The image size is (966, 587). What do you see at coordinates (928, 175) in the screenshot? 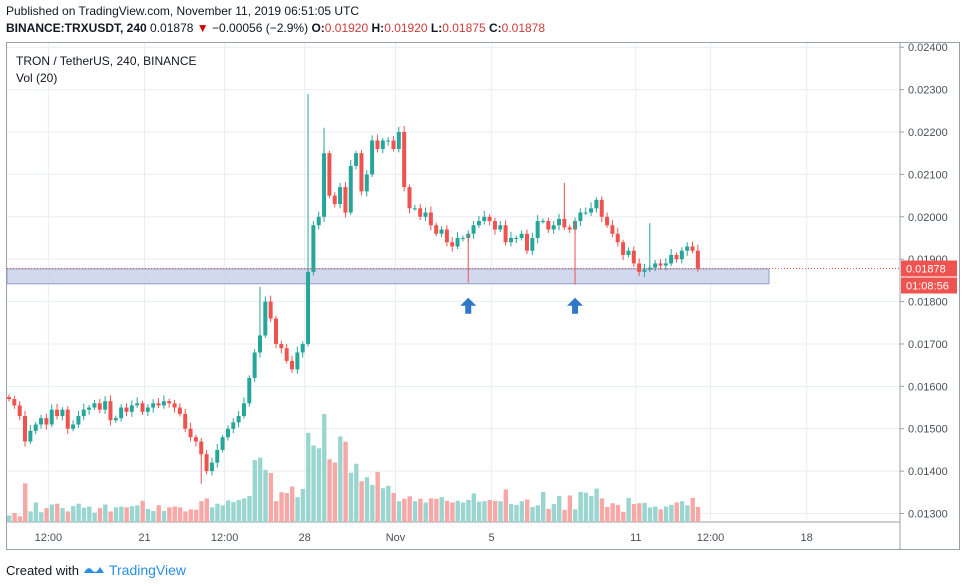
I see `y-tick-label: 0.02100` at bounding box center [928, 175].